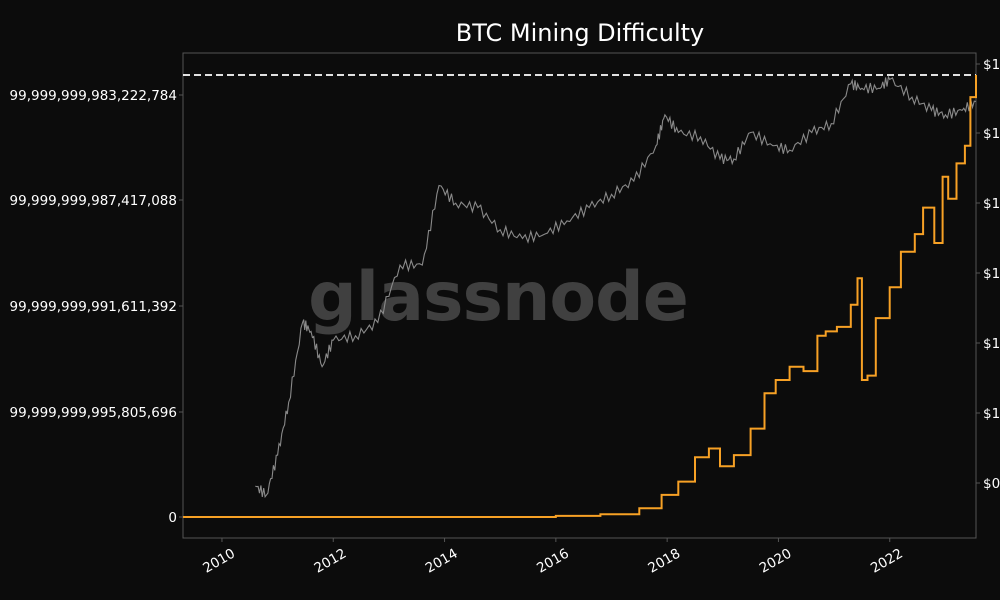 The height and width of the screenshot is (600, 1000). Describe the element at coordinates (93, 413) in the screenshot. I see `y-left-tick-label: 99,999,999,995,805,696` at that location.